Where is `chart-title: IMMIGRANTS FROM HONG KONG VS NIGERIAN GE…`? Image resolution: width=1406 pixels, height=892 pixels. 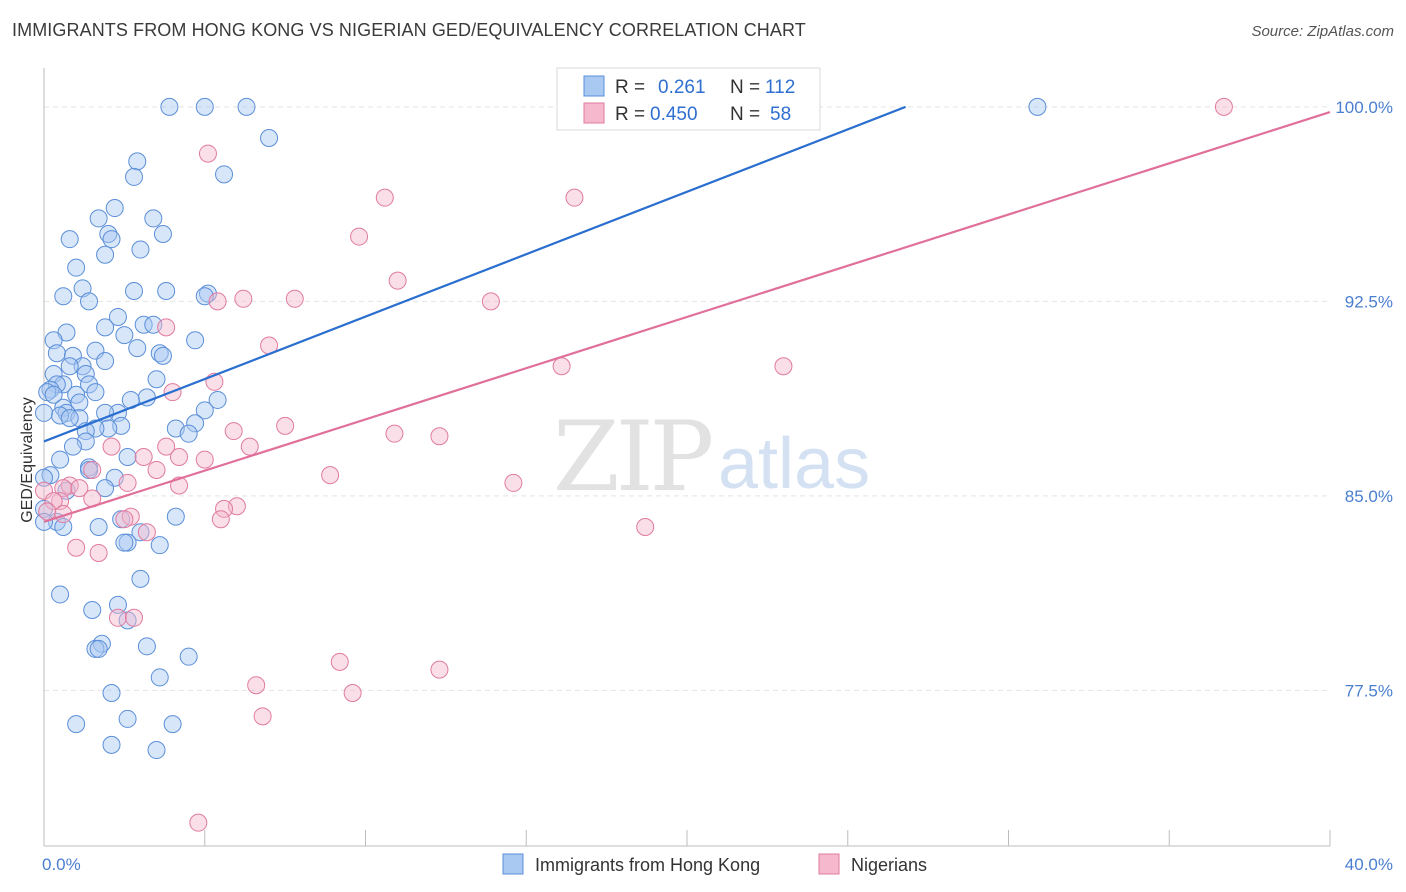
chart-title: IMMIGRANTS FROM HONG KONG VS NIGERIAN GE… is located at coordinates (409, 30).